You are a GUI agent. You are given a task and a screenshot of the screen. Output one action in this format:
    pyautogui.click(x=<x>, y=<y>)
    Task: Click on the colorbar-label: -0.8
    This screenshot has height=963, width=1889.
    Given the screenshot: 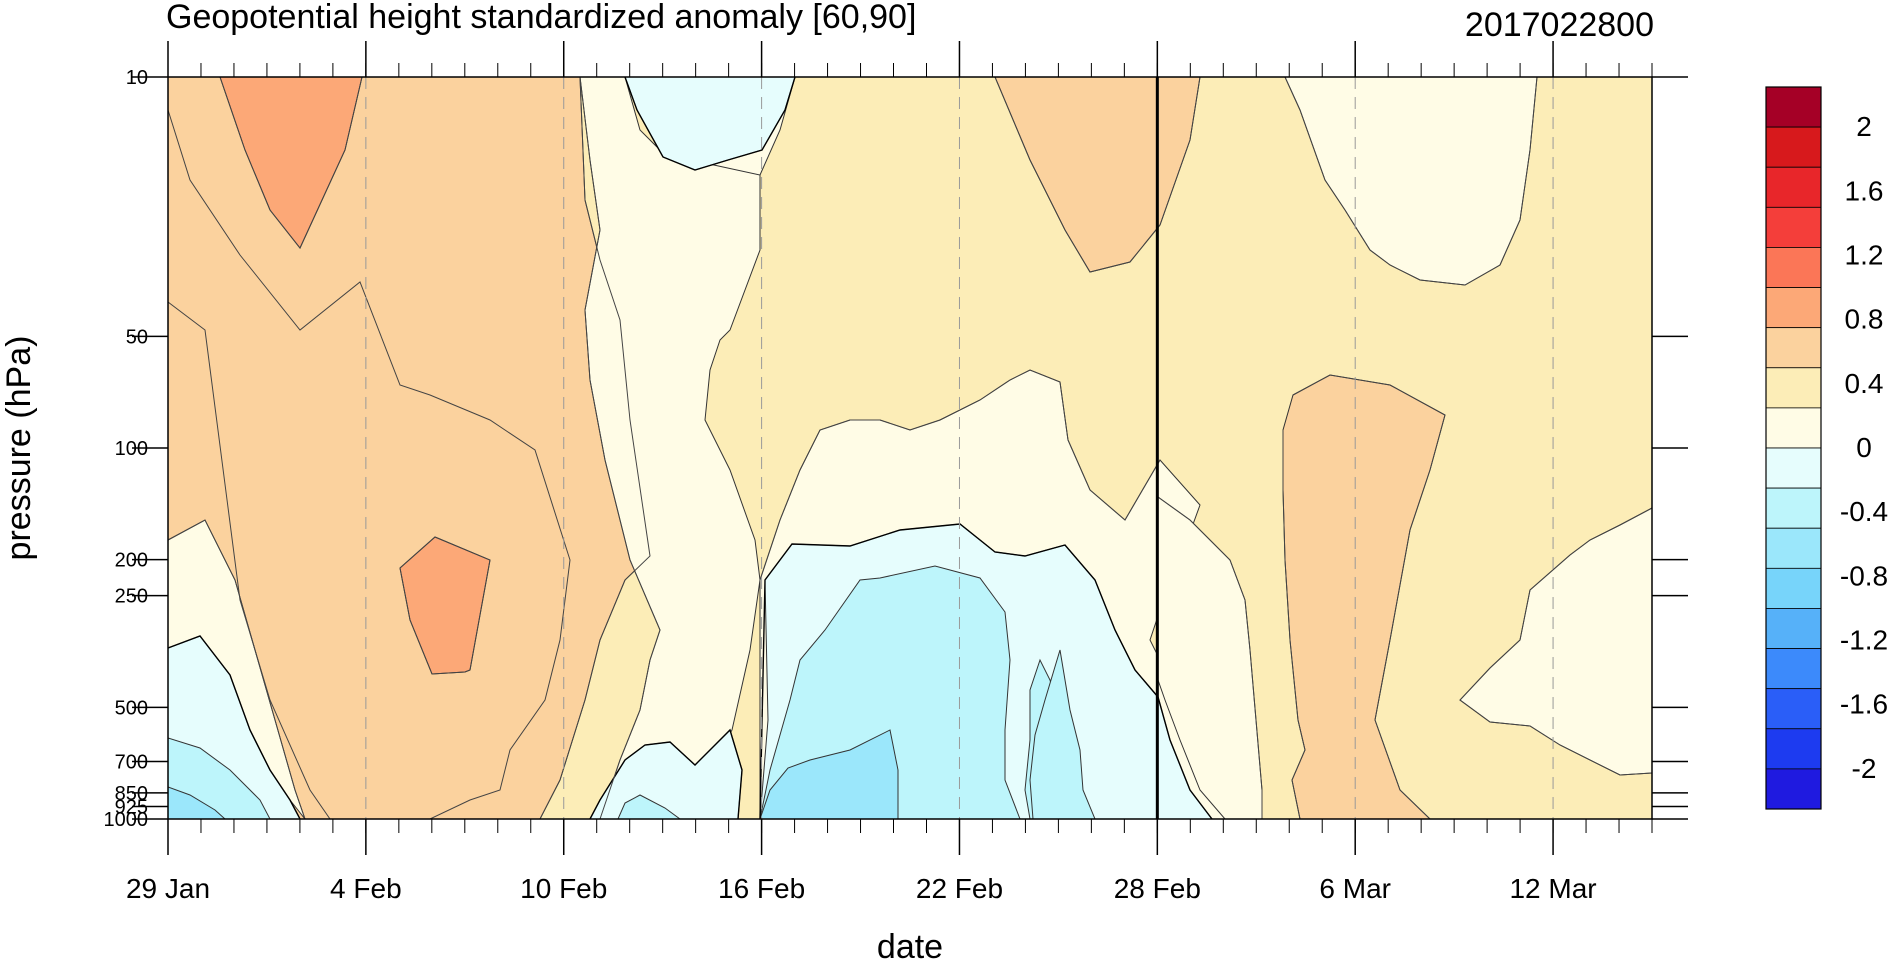 What is the action you would take?
    pyautogui.click(x=1864, y=575)
    